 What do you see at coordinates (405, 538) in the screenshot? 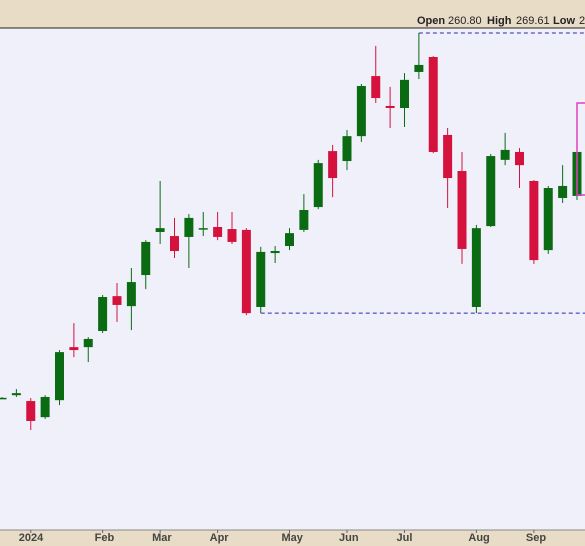
I see `x-tick-label: Jul` at bounding box center [405, 538].